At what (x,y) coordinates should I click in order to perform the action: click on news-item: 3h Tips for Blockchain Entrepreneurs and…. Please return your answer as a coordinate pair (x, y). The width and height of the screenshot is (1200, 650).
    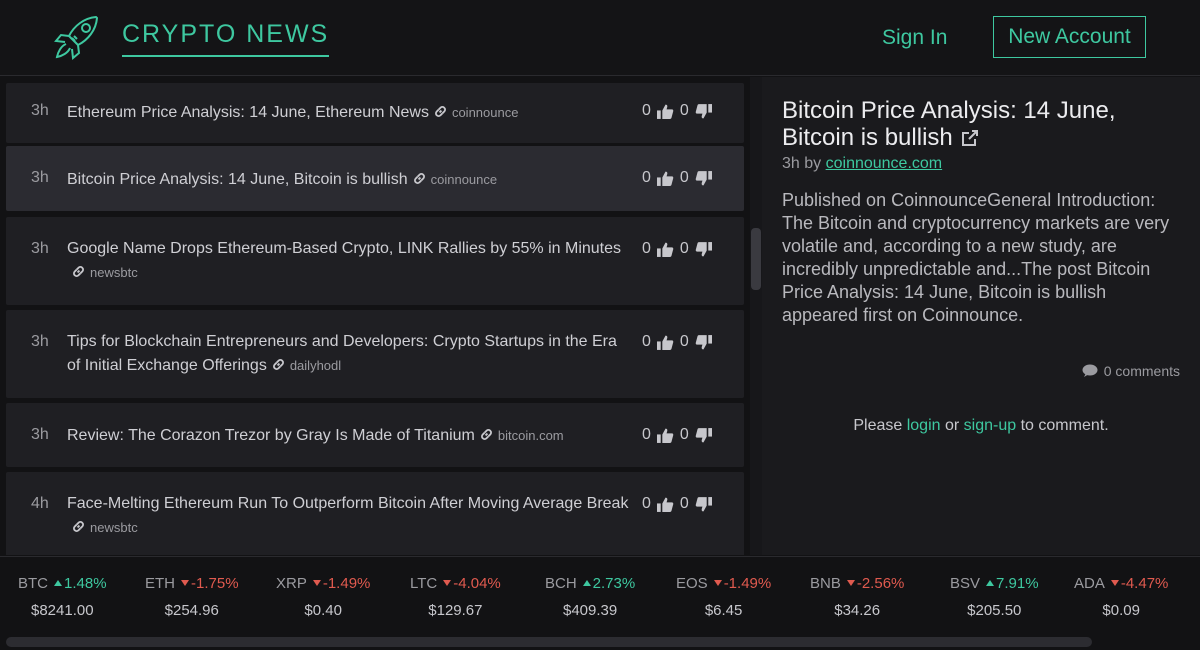
    Looking at the image, I should click on (375, 354).